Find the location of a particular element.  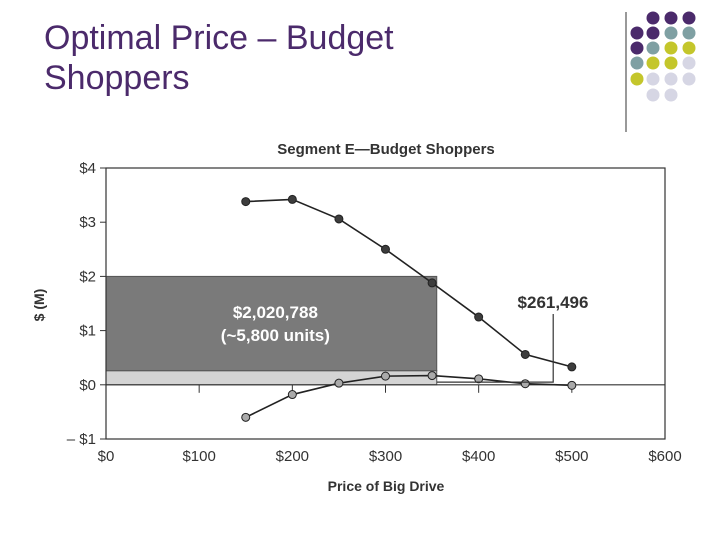

revenue-annotation: $2,020,788 is located at coordinates (275, 312).